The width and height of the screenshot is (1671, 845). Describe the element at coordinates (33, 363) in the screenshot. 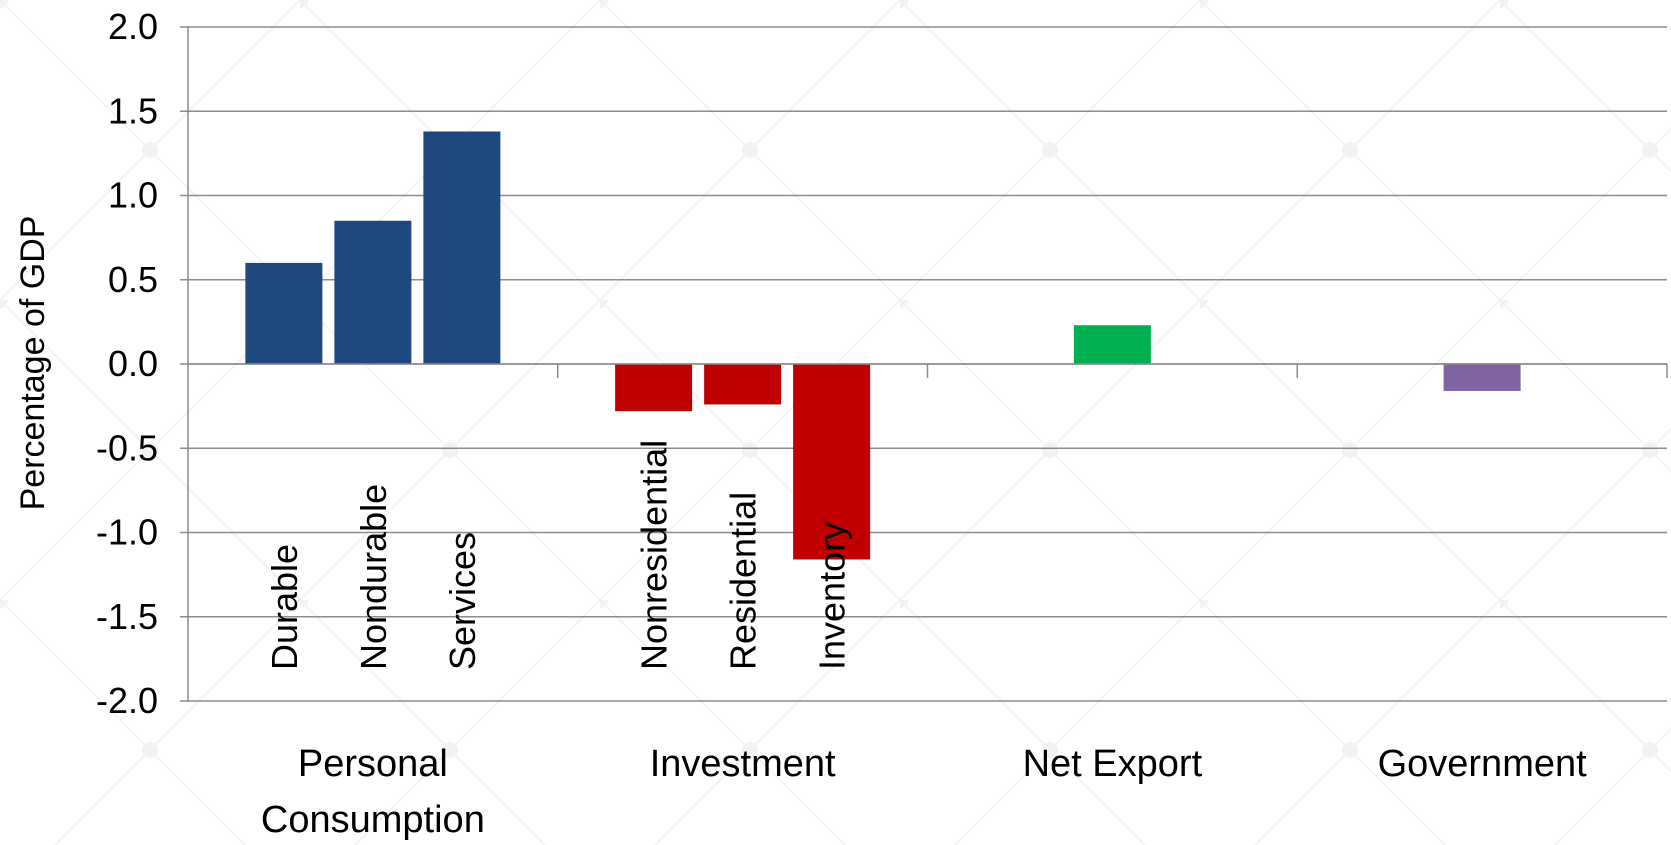

I see `y-axis-title: Percentage of GDP` at that location.